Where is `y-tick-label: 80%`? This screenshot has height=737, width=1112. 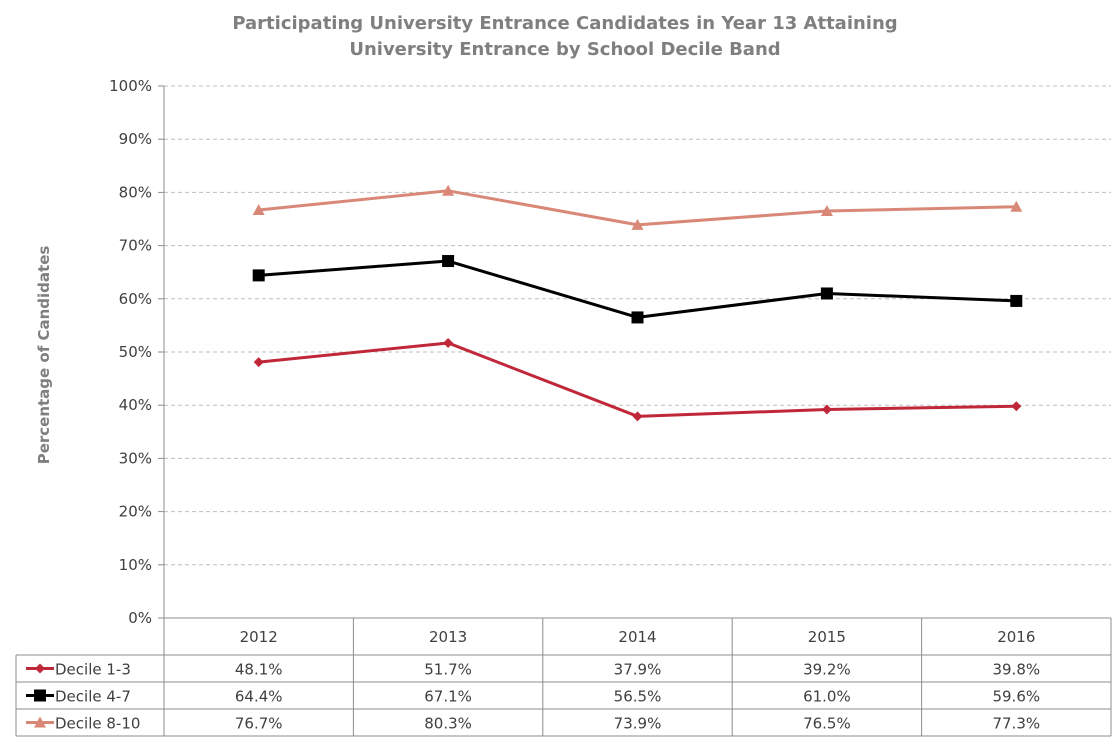
y-tick-label: 80% is located at coordinates (135, 192).